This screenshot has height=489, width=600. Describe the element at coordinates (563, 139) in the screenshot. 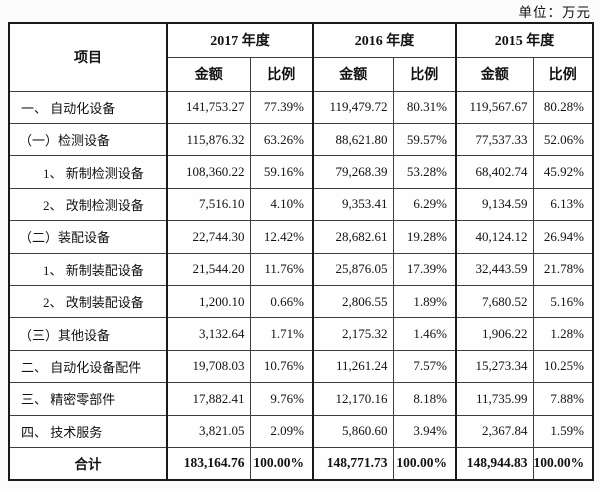

I see `ratio-cell: 52.06%` at that location.